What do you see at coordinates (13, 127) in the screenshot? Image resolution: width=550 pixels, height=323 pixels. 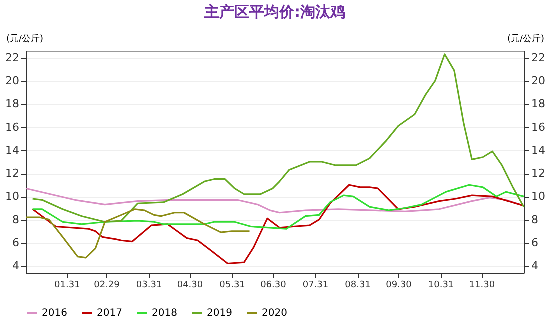 I see `y-tick-label: 16` at bounding box center [13, 127].